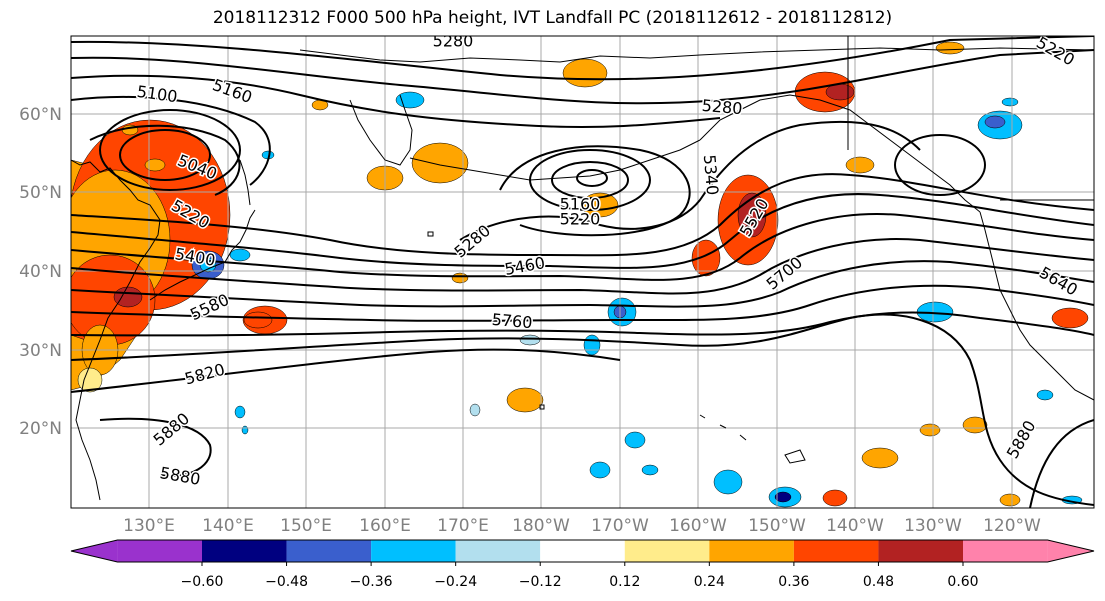 The height and width of the screenshot is (601, 1105). I want to click on lat-label: 20°N, so click(40, 429).